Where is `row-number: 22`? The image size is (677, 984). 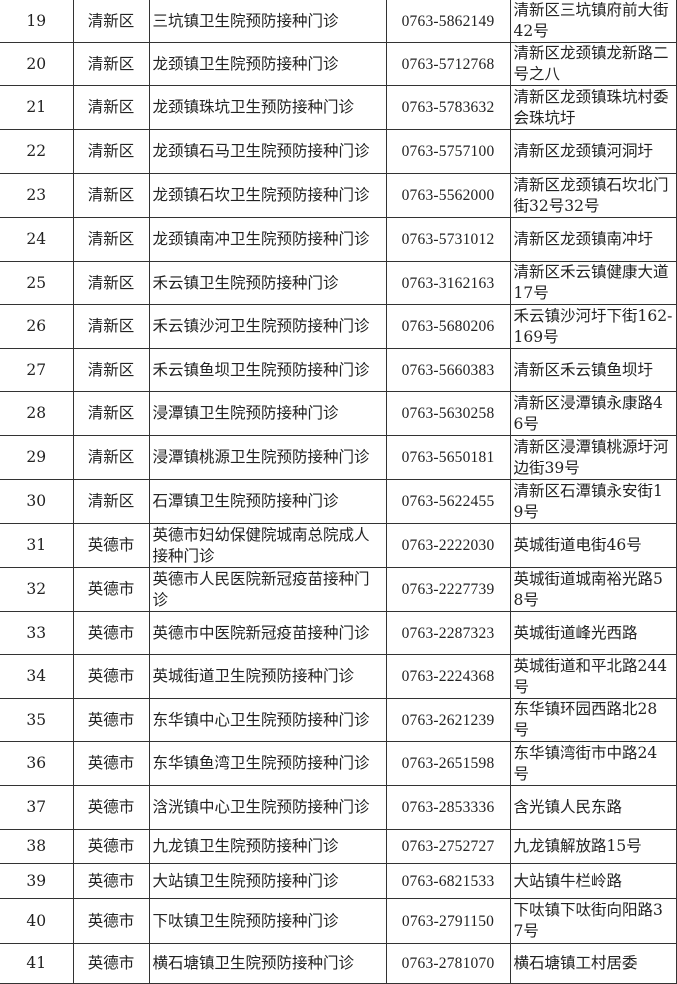 row-number: 22 is located at coordinates (37, 151).